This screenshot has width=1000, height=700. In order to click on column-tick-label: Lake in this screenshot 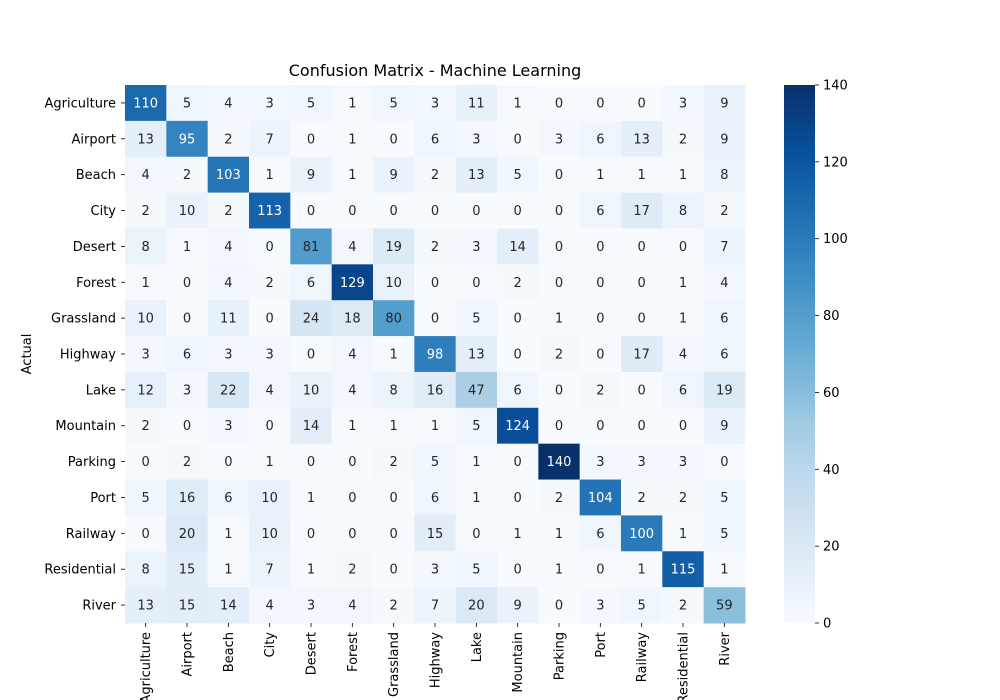, I will do `click(477, 647)`.